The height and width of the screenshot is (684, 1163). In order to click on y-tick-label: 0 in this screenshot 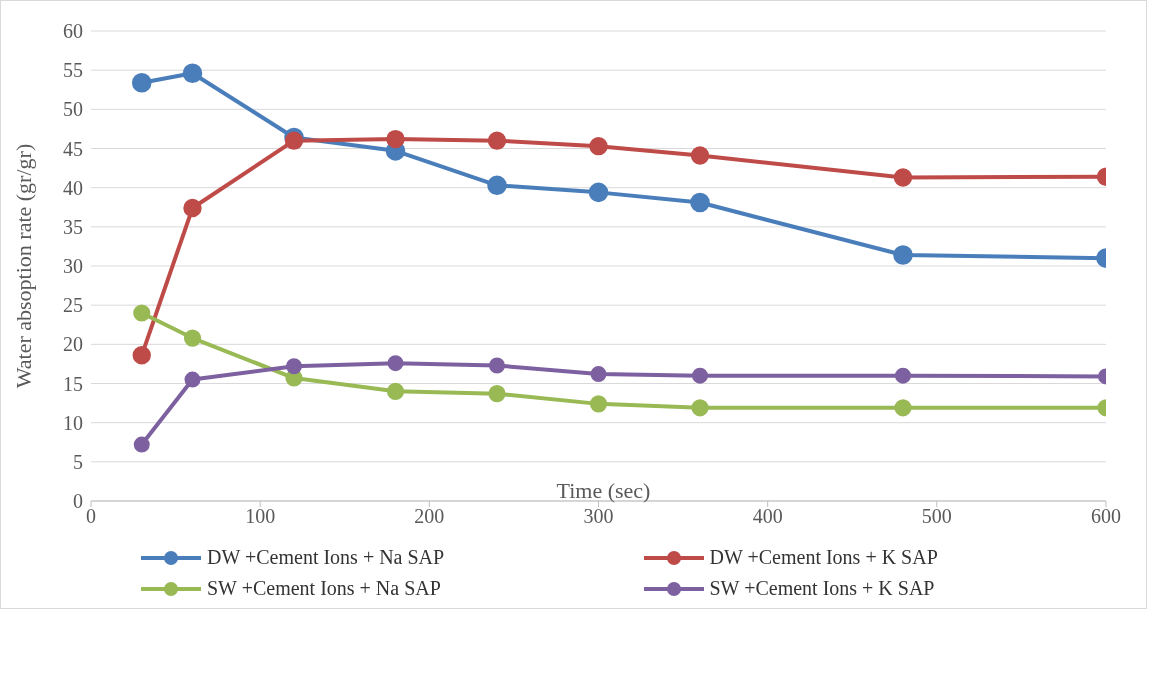, I will do `click(78, 501)`.